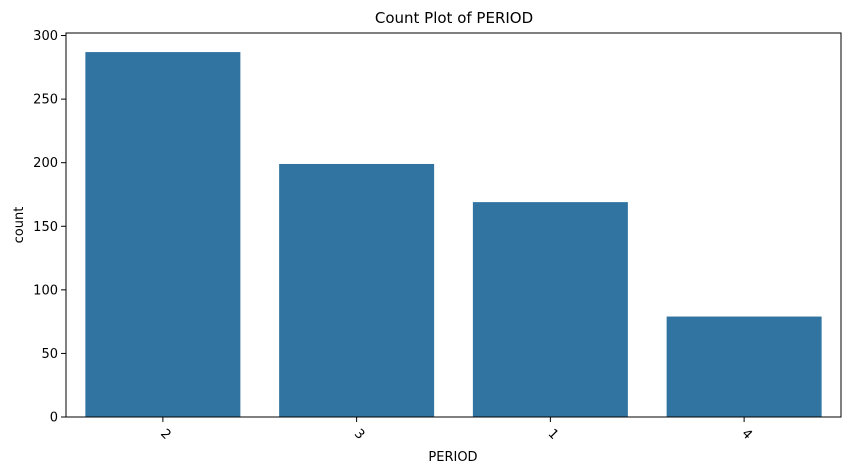 The height and width of the screenshot is (476, 850). Describe the element at coordinates (54, 418) in the screenshot. I see `y-tick-label: 0` at that location.